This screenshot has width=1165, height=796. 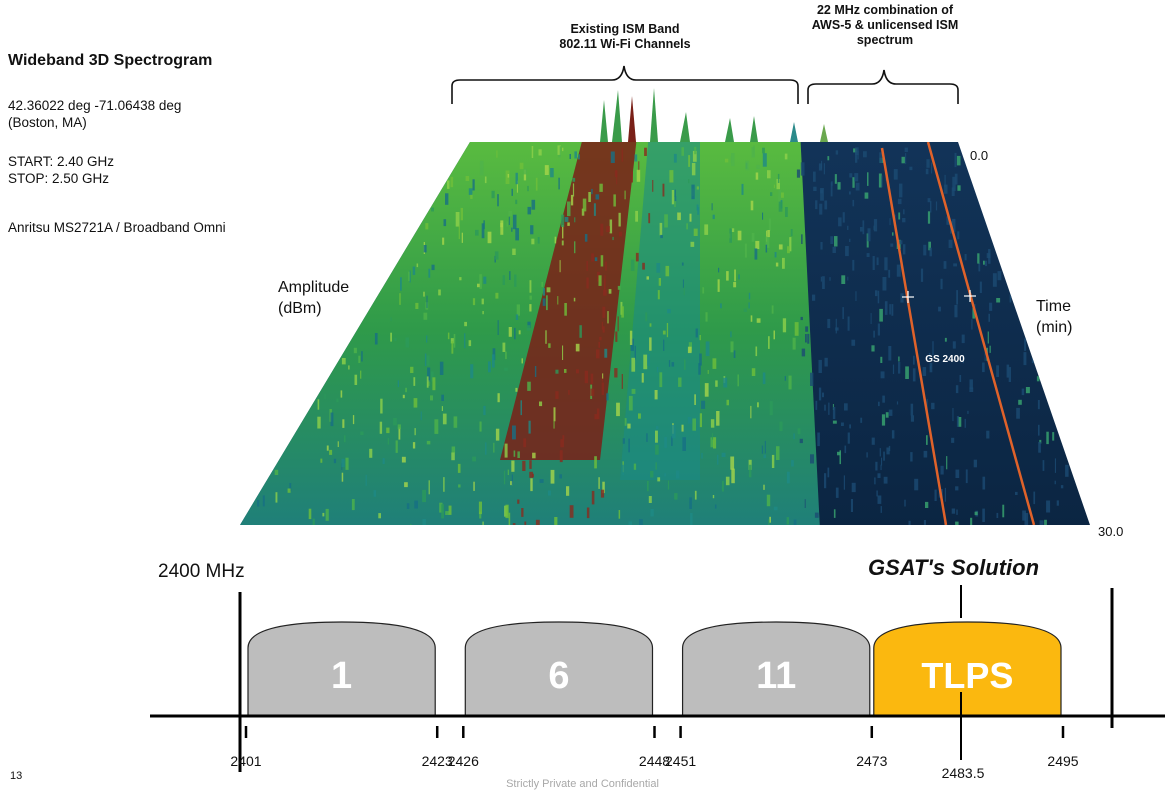 I want to click on tick-2473-label: 2473, so click(x=871, y=761).